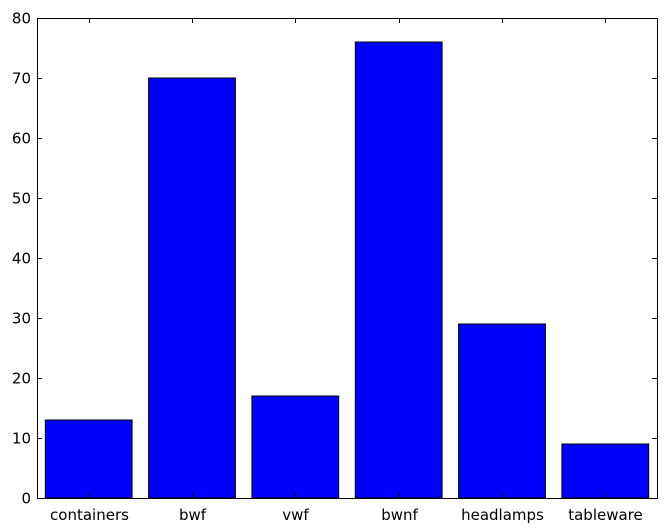 The image size is (666, 532). I want to click on y-tick-label: 50, so click(21, 199).